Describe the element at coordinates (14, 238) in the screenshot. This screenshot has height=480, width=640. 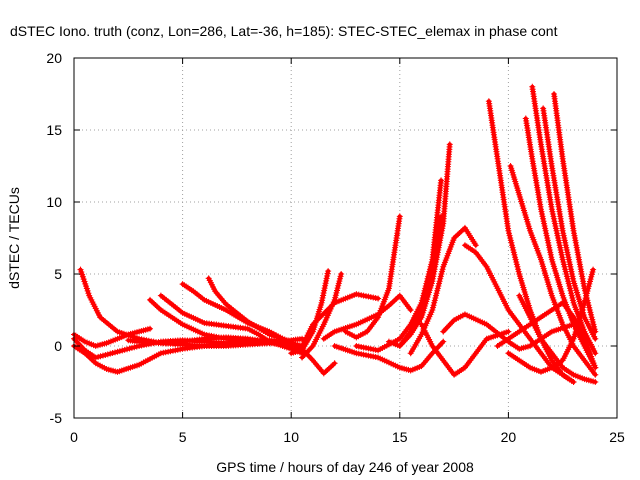
I see `y-axis-title: dSTEC / TECUs` at that location.